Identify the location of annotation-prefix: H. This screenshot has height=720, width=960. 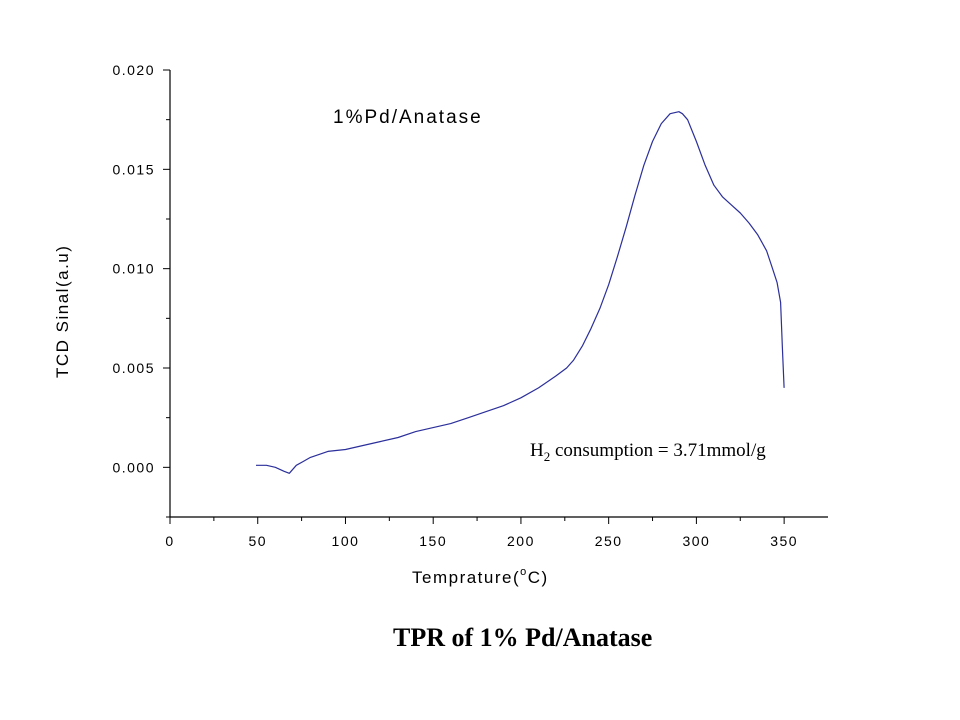
(537, 450).